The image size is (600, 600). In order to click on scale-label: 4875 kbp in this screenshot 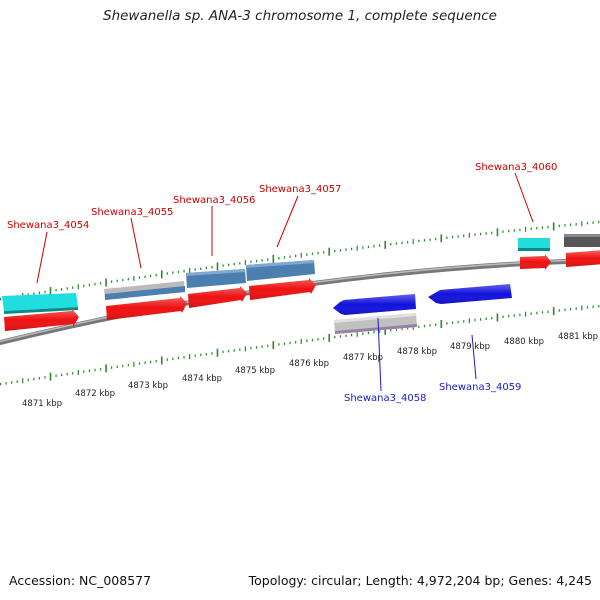, I will do `click(255, 371)`.